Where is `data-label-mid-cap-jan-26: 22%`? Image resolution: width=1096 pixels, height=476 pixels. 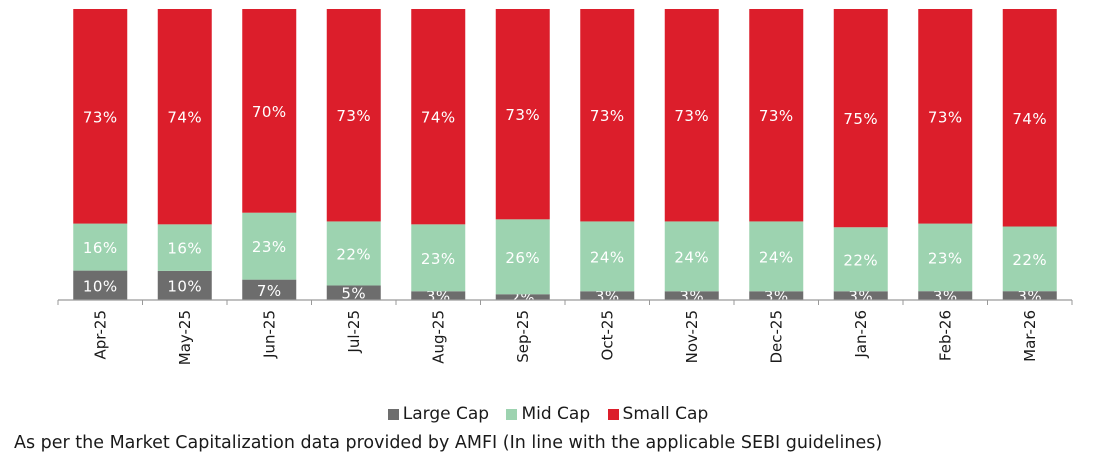
data-label-mid-cap-jan-26: 22% is located at coordinates (860, 260).